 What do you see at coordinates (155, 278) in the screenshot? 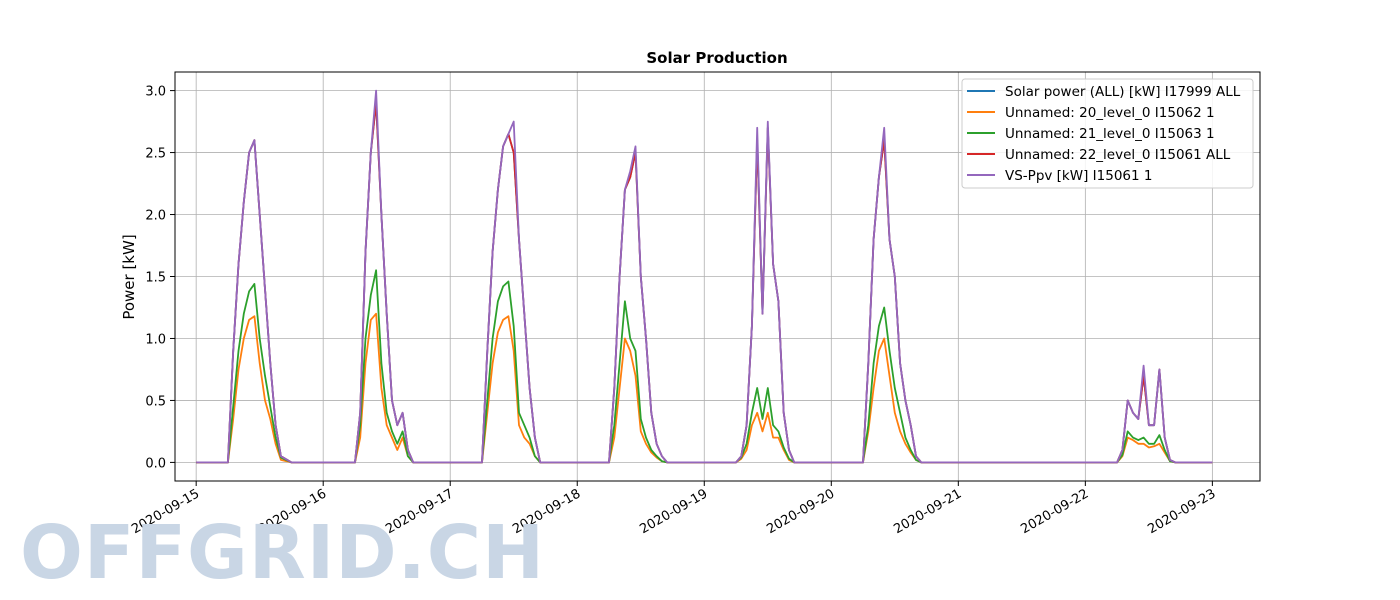
I see `y-tick-label: 1.5` at bounding box center [155, 278].